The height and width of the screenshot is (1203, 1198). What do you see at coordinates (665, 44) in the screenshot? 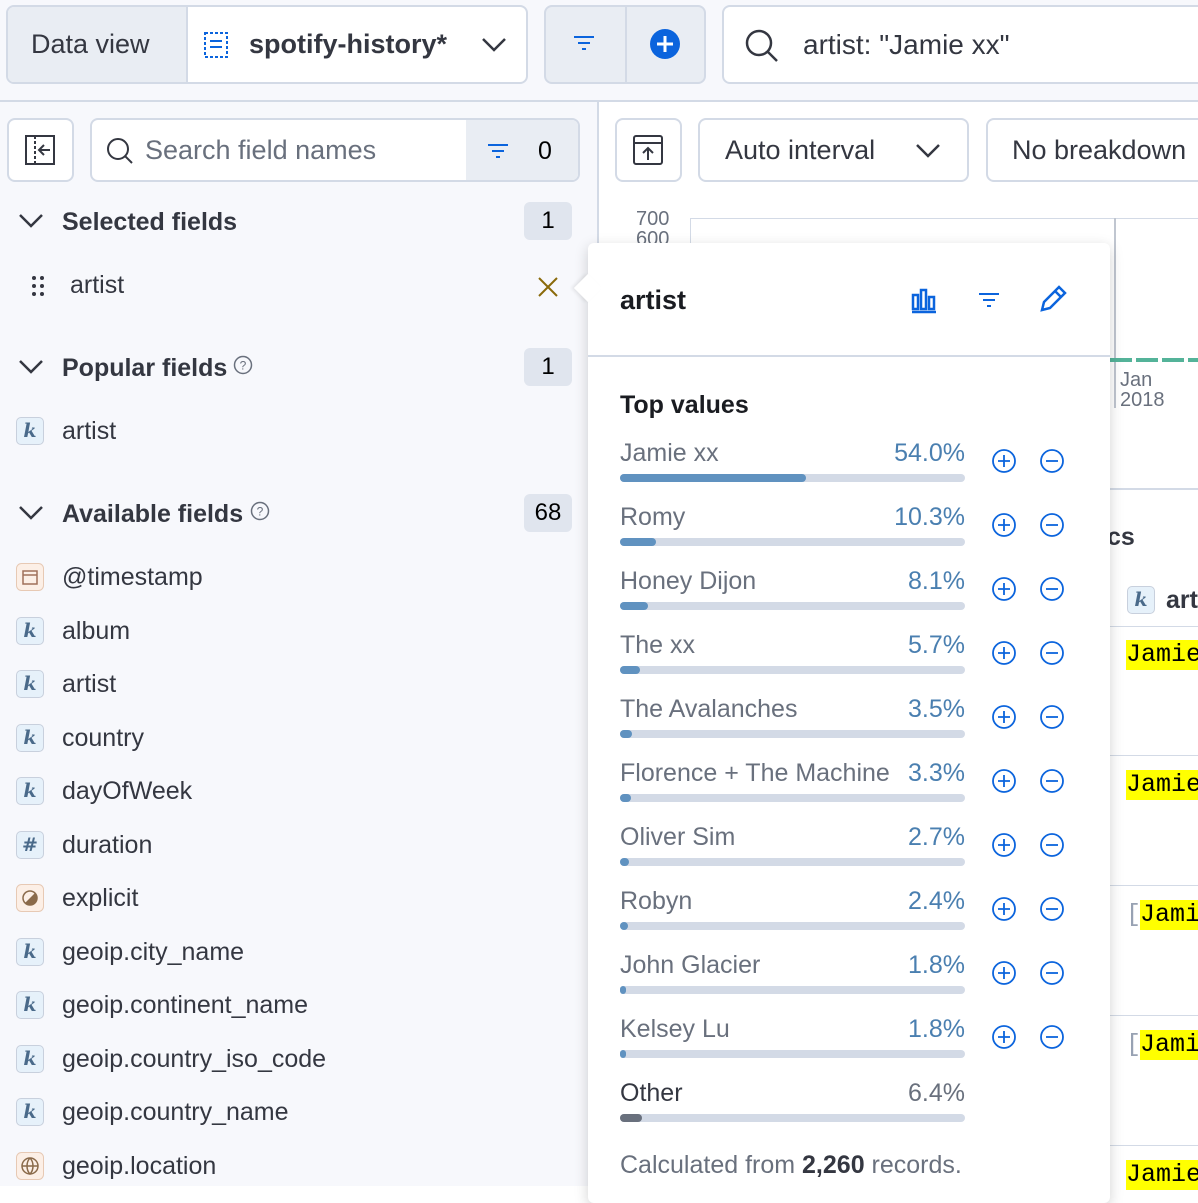
I see `add-filter-button` at bounding box center [665, 44].